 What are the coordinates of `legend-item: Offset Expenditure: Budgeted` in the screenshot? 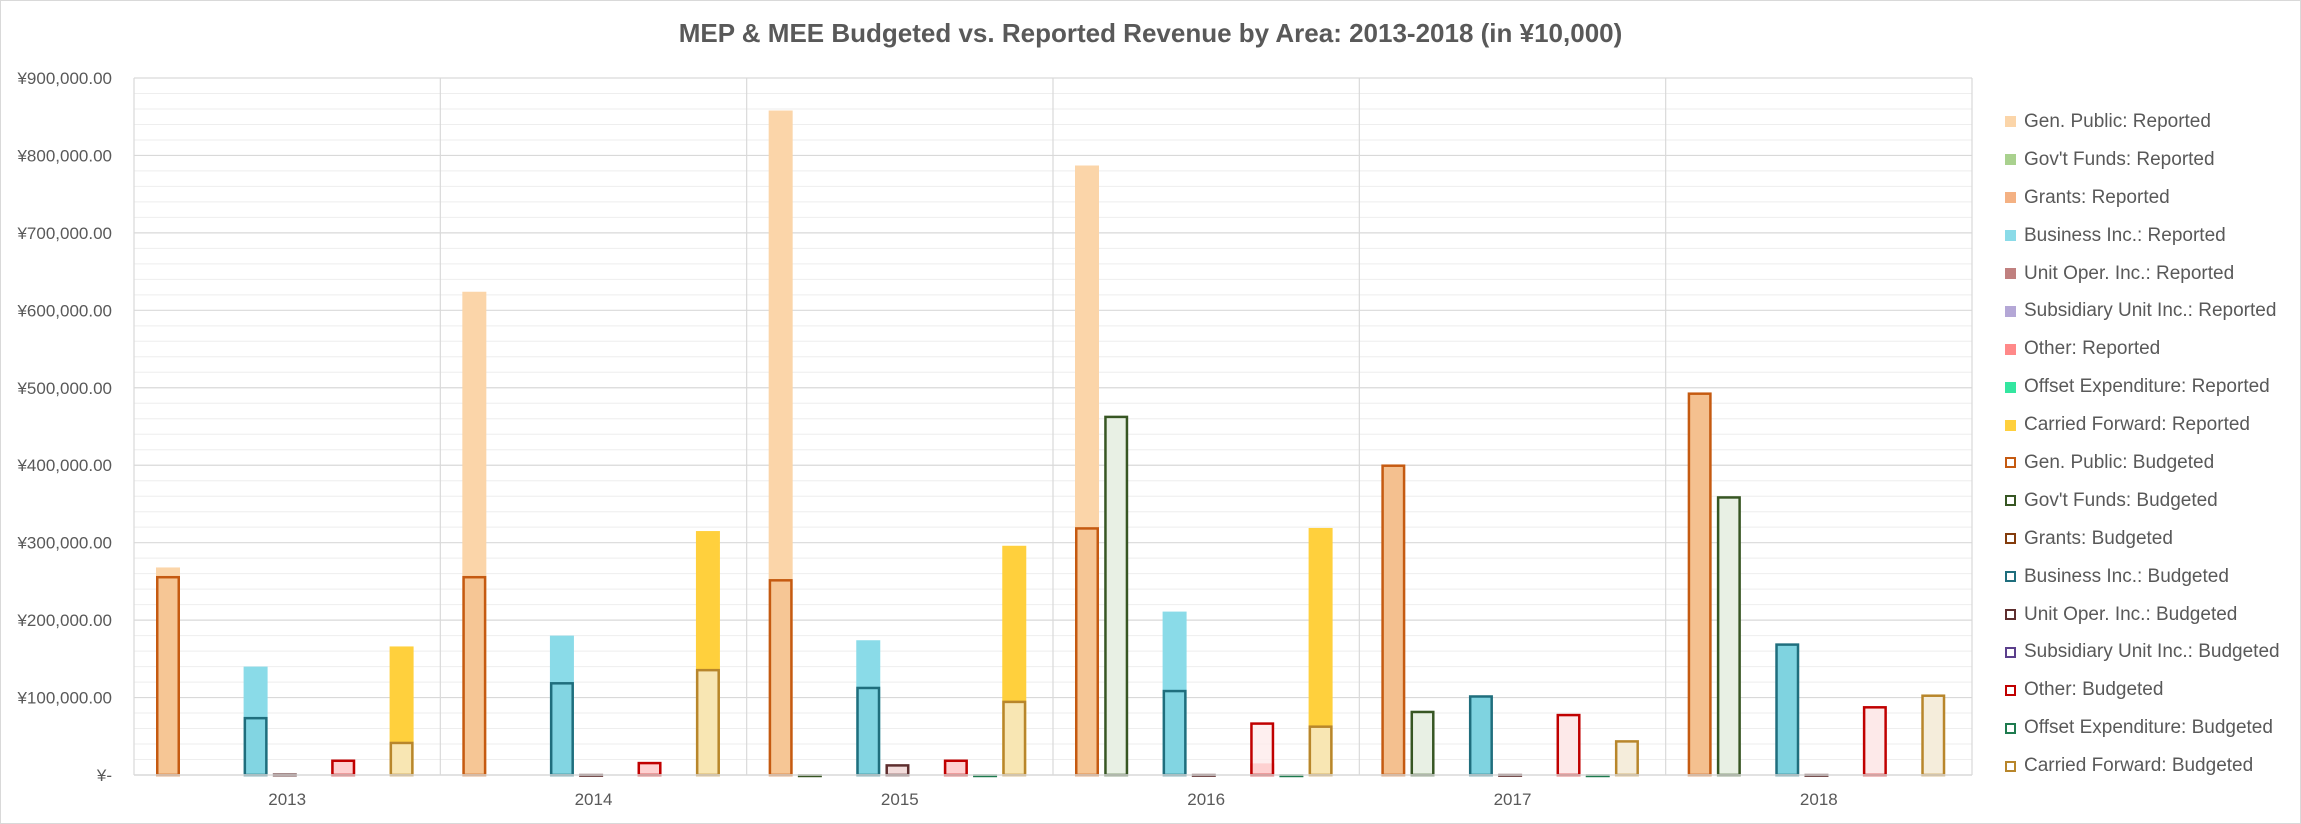 It's located at (2142, 728).